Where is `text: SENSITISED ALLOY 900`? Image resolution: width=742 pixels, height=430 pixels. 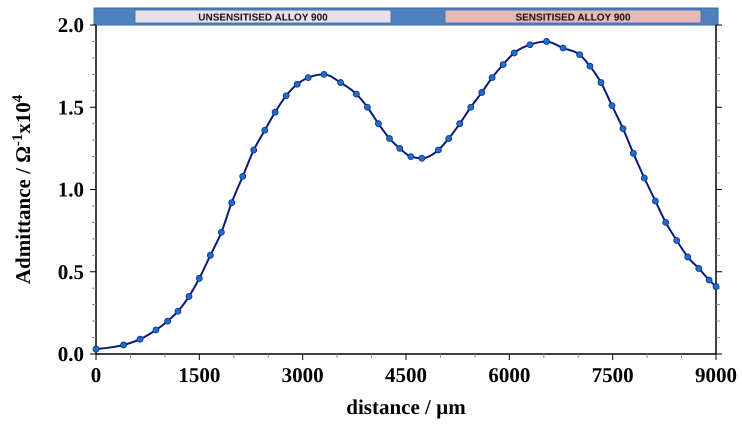
text: SENSITISED ALLOY 900 is located at coordinates (573, 18).